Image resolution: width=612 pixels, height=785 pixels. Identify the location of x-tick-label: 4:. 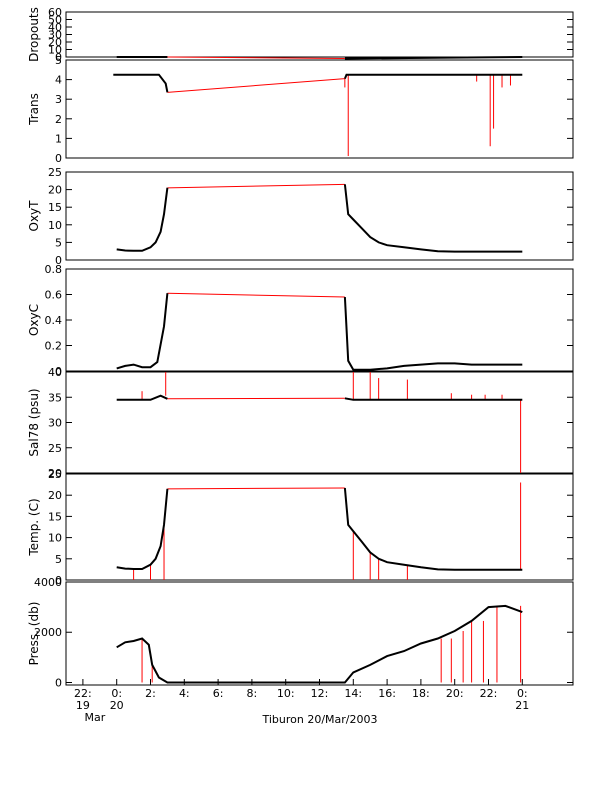
(184, 693).